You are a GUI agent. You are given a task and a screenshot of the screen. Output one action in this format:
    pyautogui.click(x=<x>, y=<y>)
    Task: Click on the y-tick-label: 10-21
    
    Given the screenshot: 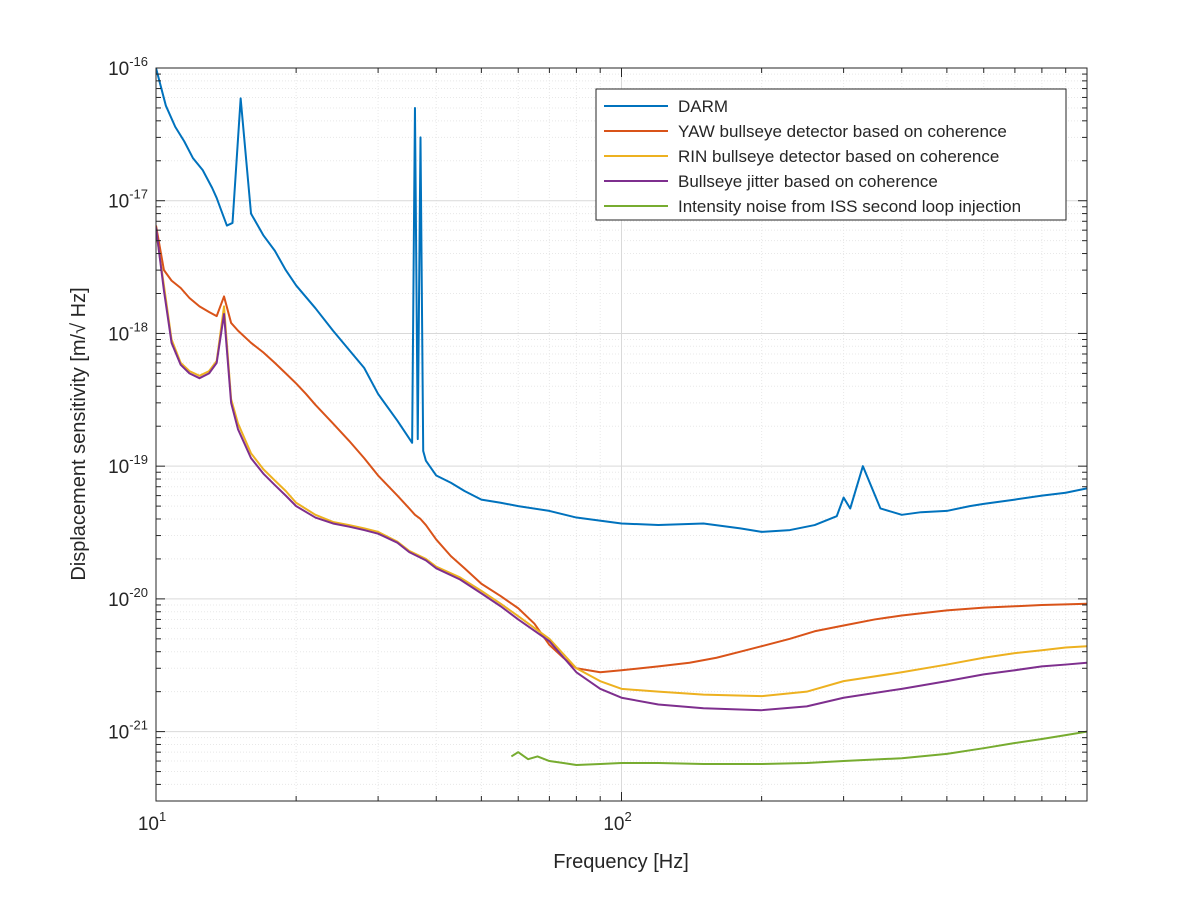 What is the action you would take?
    pyautogui.click(x=128, y=731)
    